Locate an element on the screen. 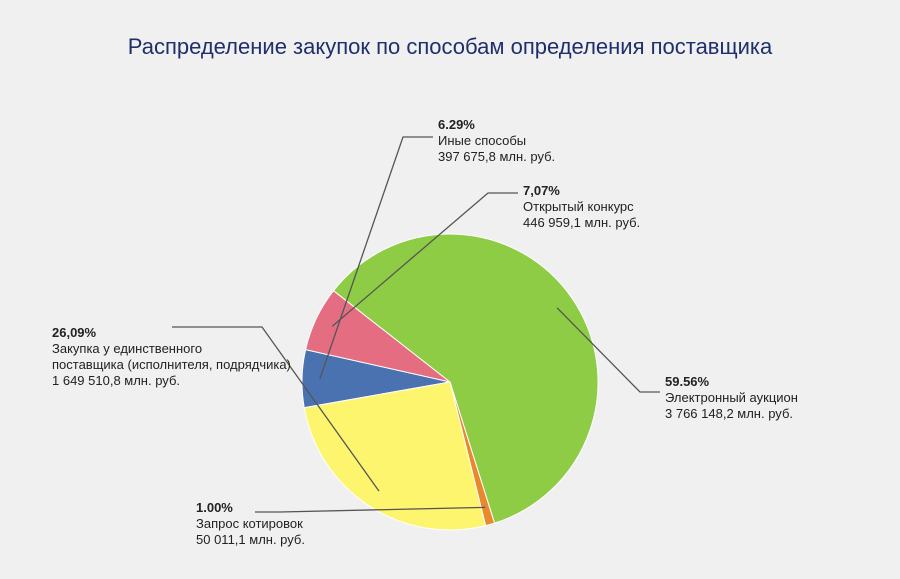 This screenshot has width=900, height=579. label-auction-percent: 59.56% is located at coordinates (687, 381).